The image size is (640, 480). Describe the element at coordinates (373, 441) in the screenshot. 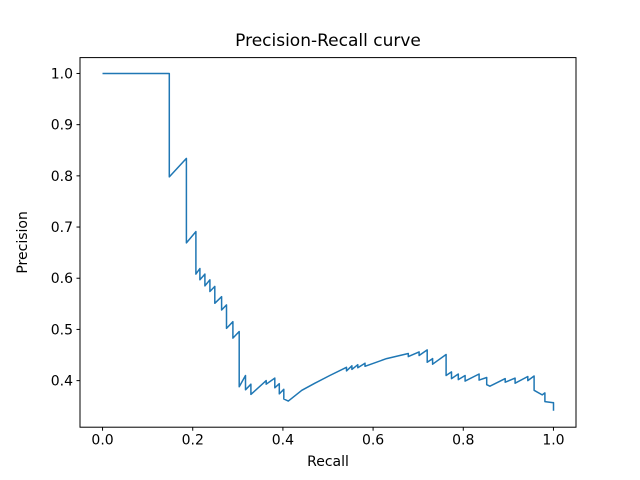

I see `x-tick-label: 0.6` at that location.